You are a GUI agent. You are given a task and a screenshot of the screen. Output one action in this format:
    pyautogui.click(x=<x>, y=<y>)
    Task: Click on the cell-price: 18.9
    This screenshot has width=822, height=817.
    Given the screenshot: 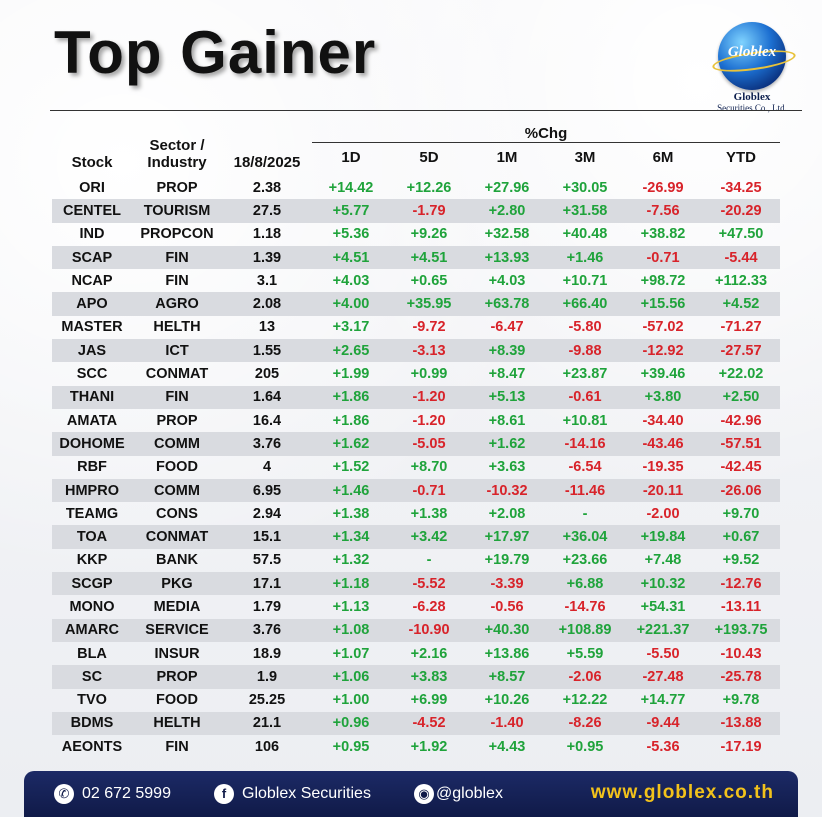 What is the action you would take?
    pyautogui.click(x=267, y=653)
    